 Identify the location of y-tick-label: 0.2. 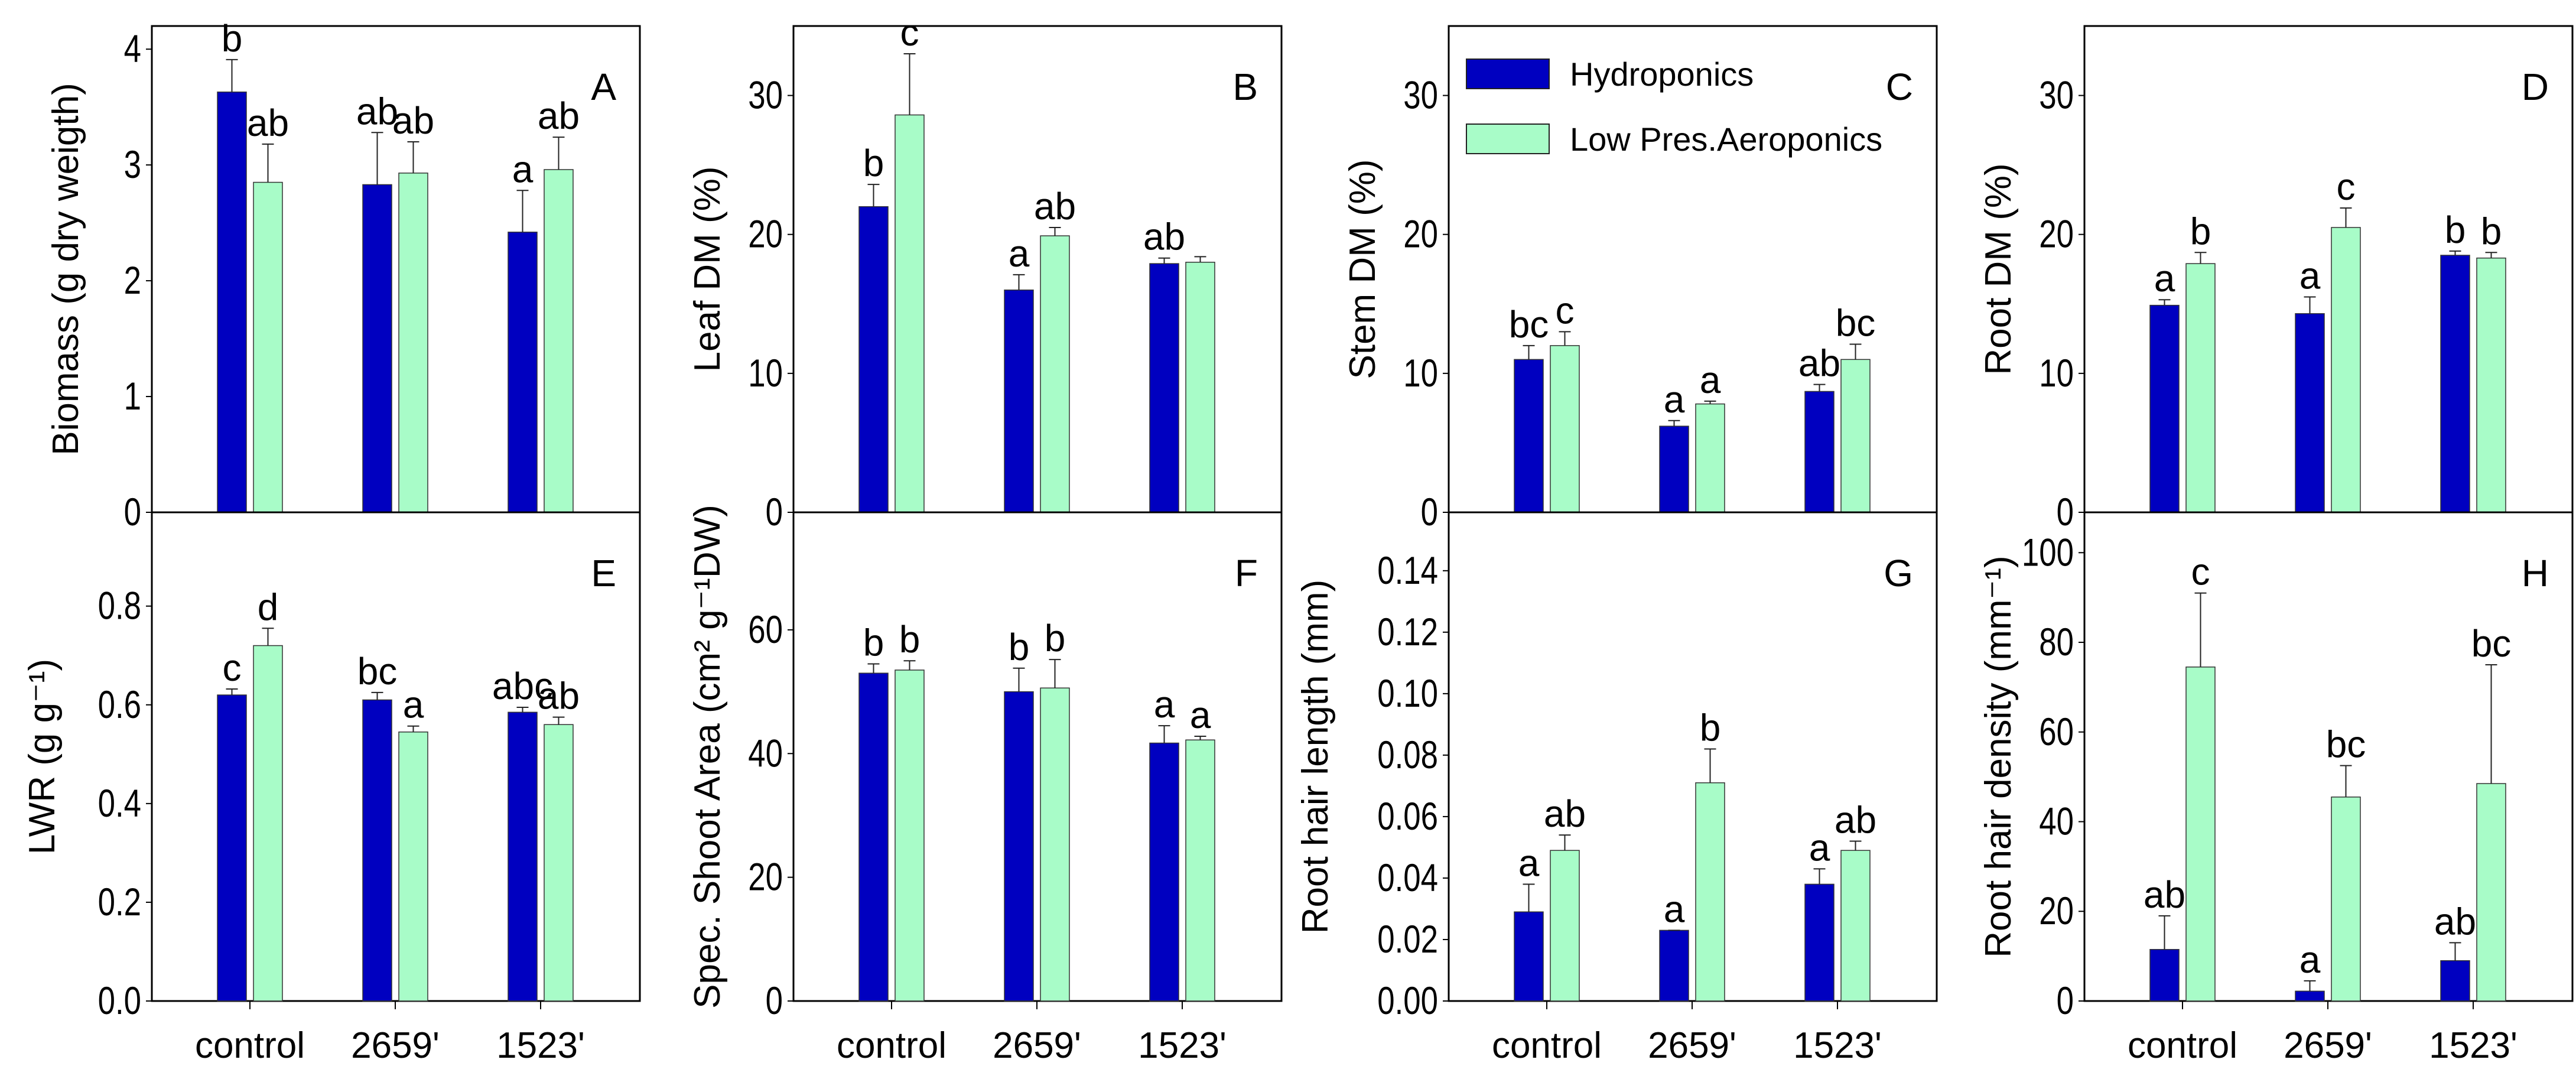
(119, 902).